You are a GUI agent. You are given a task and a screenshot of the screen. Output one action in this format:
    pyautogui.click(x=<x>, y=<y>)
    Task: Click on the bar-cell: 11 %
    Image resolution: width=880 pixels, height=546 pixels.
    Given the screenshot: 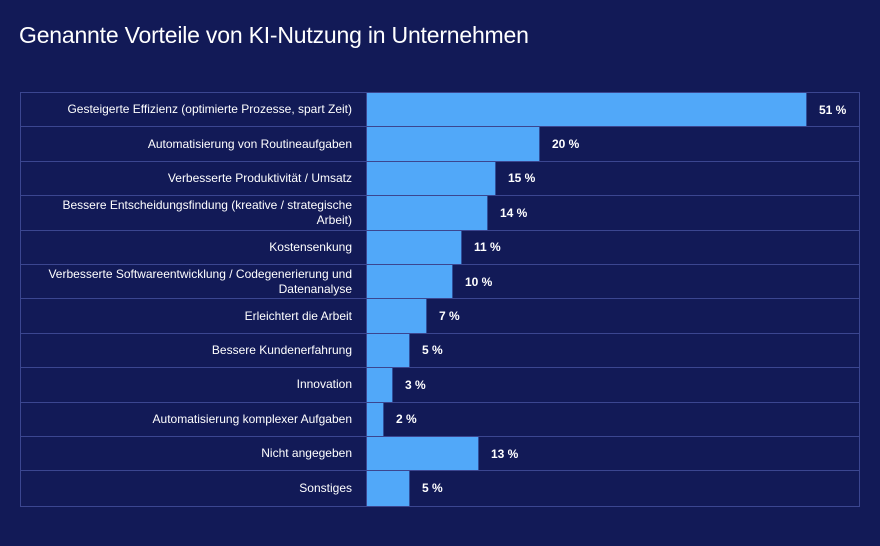 What is the action you would take?
    pyautogui.click(x=613, y=247)
    